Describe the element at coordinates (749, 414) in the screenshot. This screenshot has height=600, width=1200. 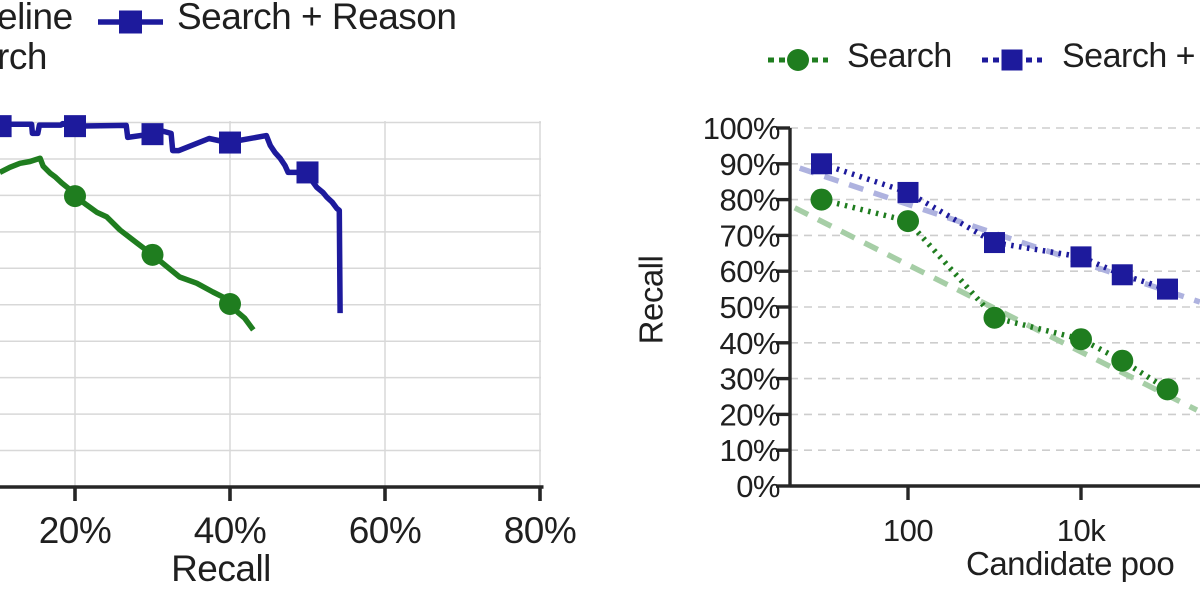
I see `y-tick-label: 20%` at that location.